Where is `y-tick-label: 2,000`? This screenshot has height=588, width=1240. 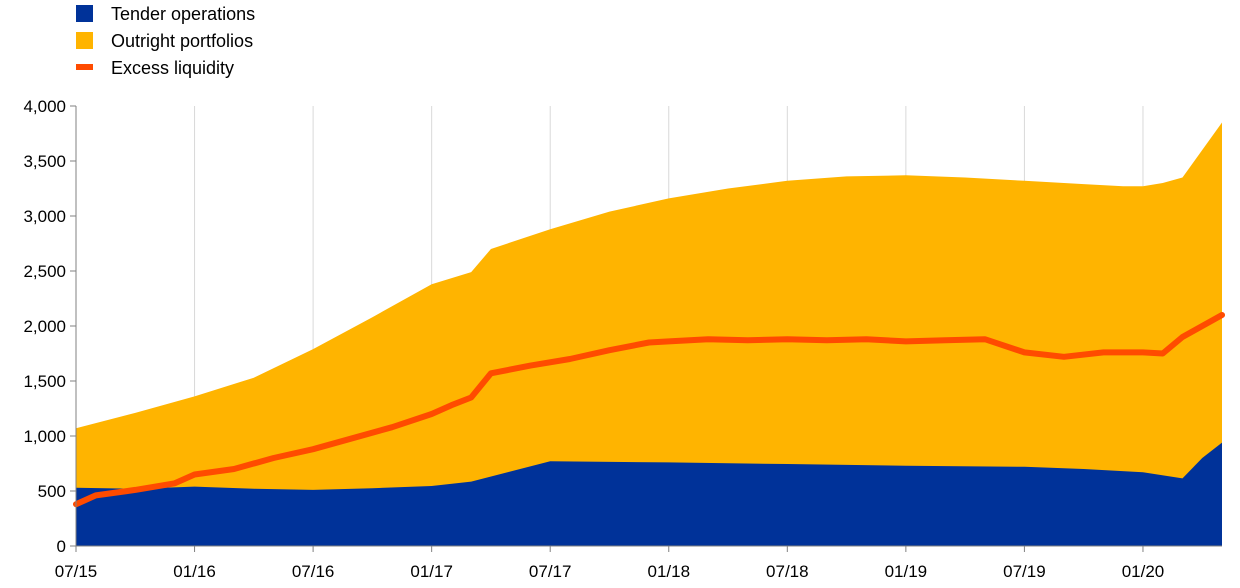 y-tick-label: 2,000 is located at coordinates (44, 326).